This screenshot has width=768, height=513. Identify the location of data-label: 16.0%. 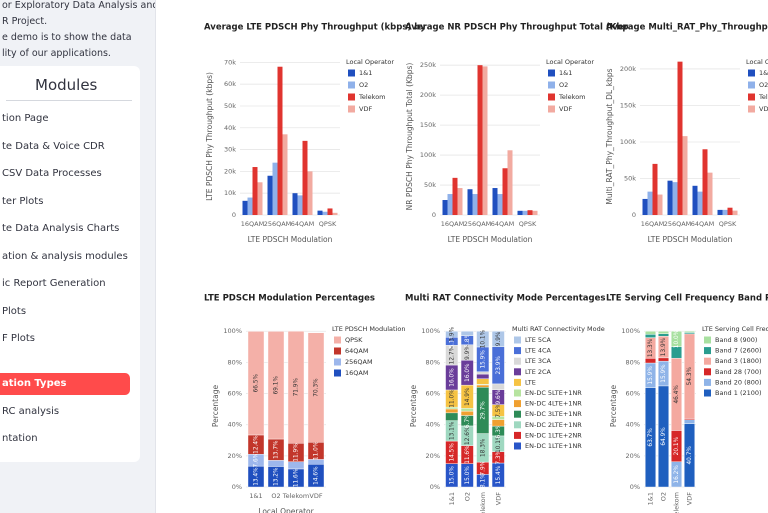
(468, 372).